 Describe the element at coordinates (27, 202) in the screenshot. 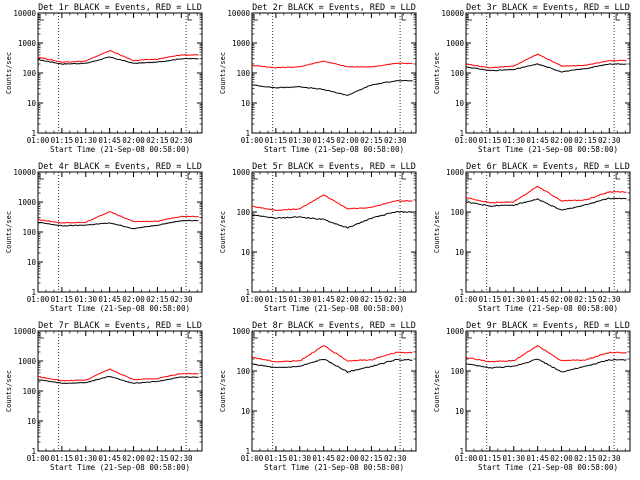

I see `y-tick-label: 1000` at that location.